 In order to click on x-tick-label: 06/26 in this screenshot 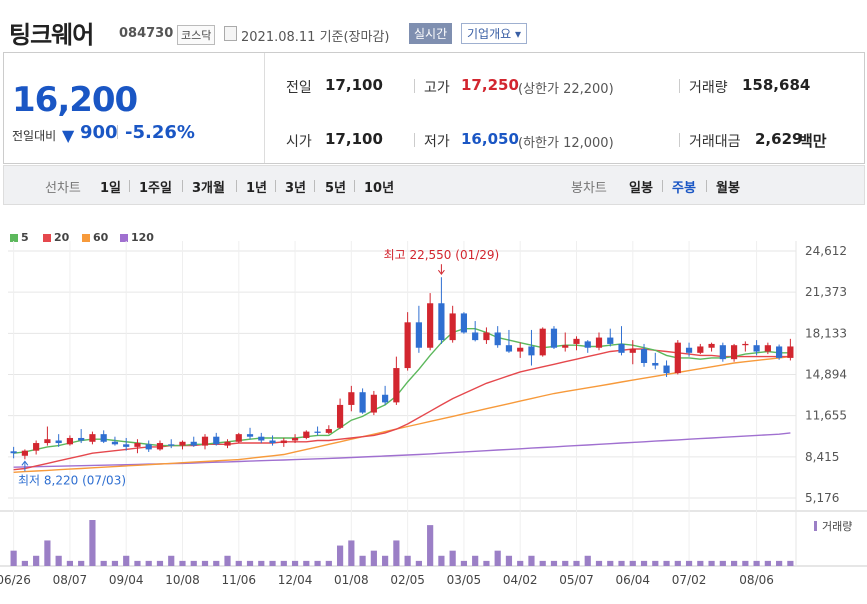, I will do `click(15, 580)`.